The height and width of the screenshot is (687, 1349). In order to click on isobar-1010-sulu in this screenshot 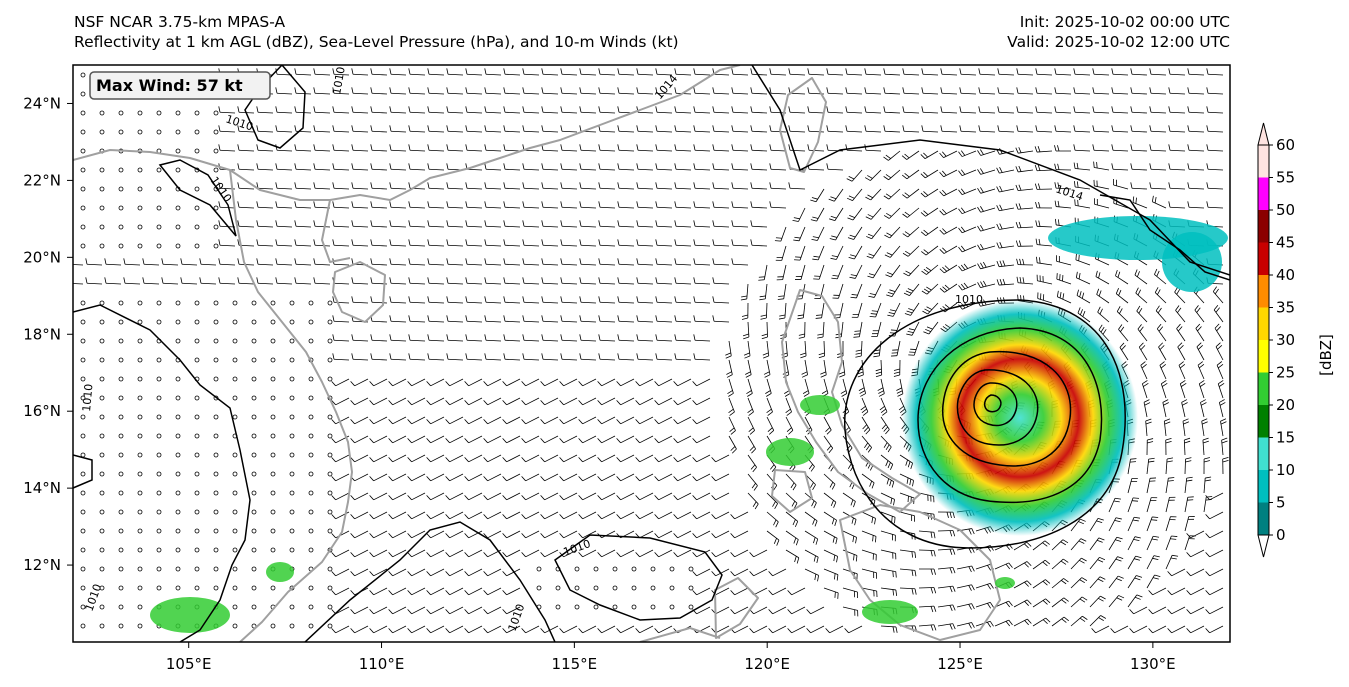, I will do `click(638, 577)`.